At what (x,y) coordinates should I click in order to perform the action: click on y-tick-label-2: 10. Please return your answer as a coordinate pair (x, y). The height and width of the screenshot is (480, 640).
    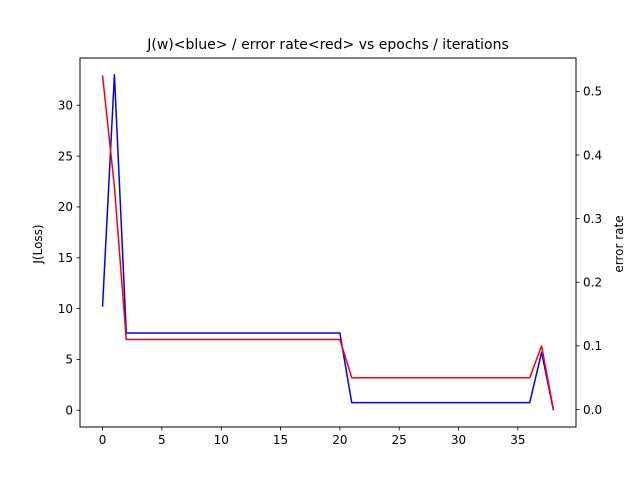
    Looking at the image, I should click on (65, 309).